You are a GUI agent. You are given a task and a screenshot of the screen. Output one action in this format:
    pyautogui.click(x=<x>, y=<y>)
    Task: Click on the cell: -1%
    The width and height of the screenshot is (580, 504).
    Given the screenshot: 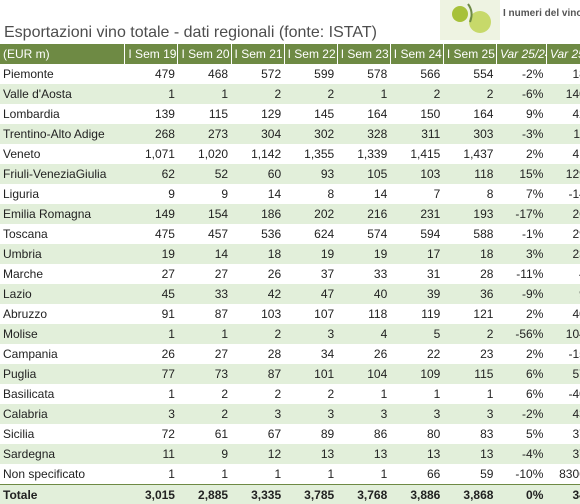 What is the action you would take?
    pyautogui.click(x=533, y=234)
    